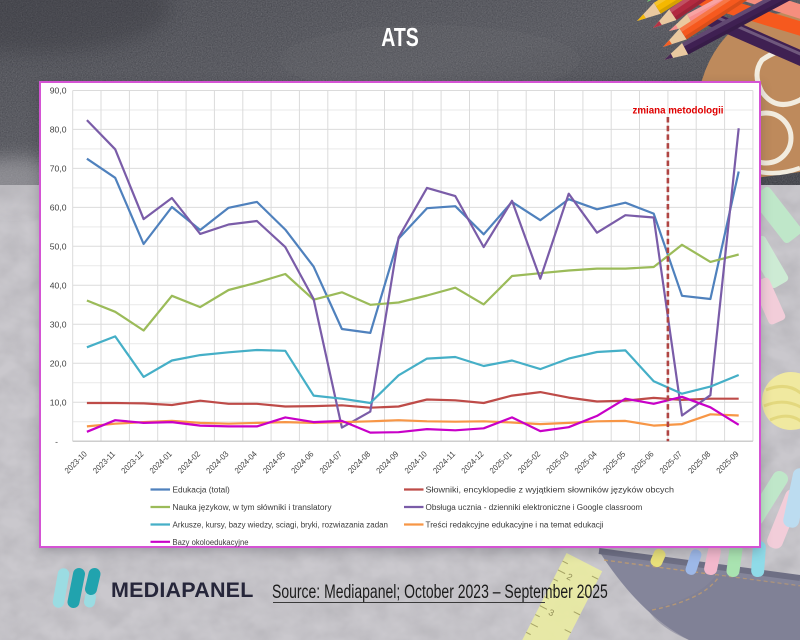 This screenshot has width=800, height=640. Describe the element at coordinates (415, 462) in the screenshot. I see `svg-text: 2024-10` at that location.